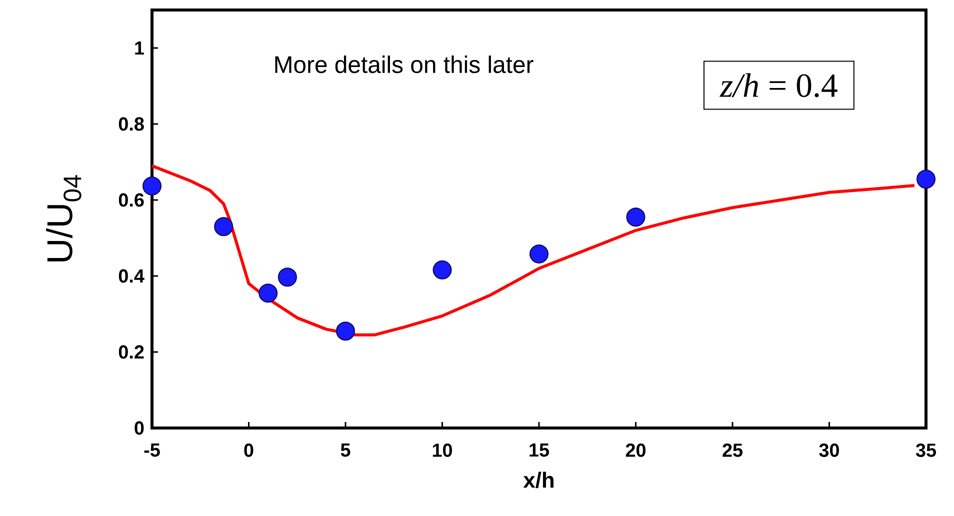  I want to click on y-tick-label: 1, so click(139, 48).